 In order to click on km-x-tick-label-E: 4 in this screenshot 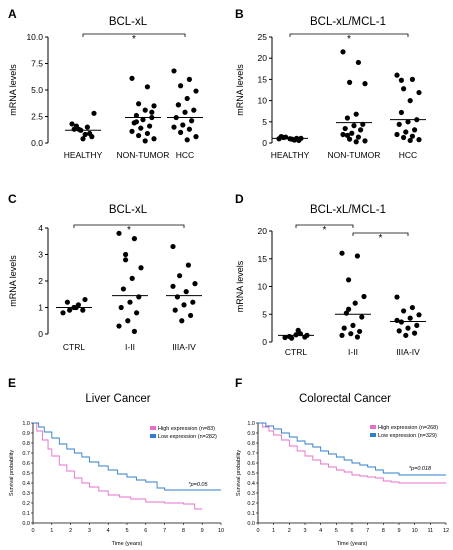, I will do `click(108, 531)`.